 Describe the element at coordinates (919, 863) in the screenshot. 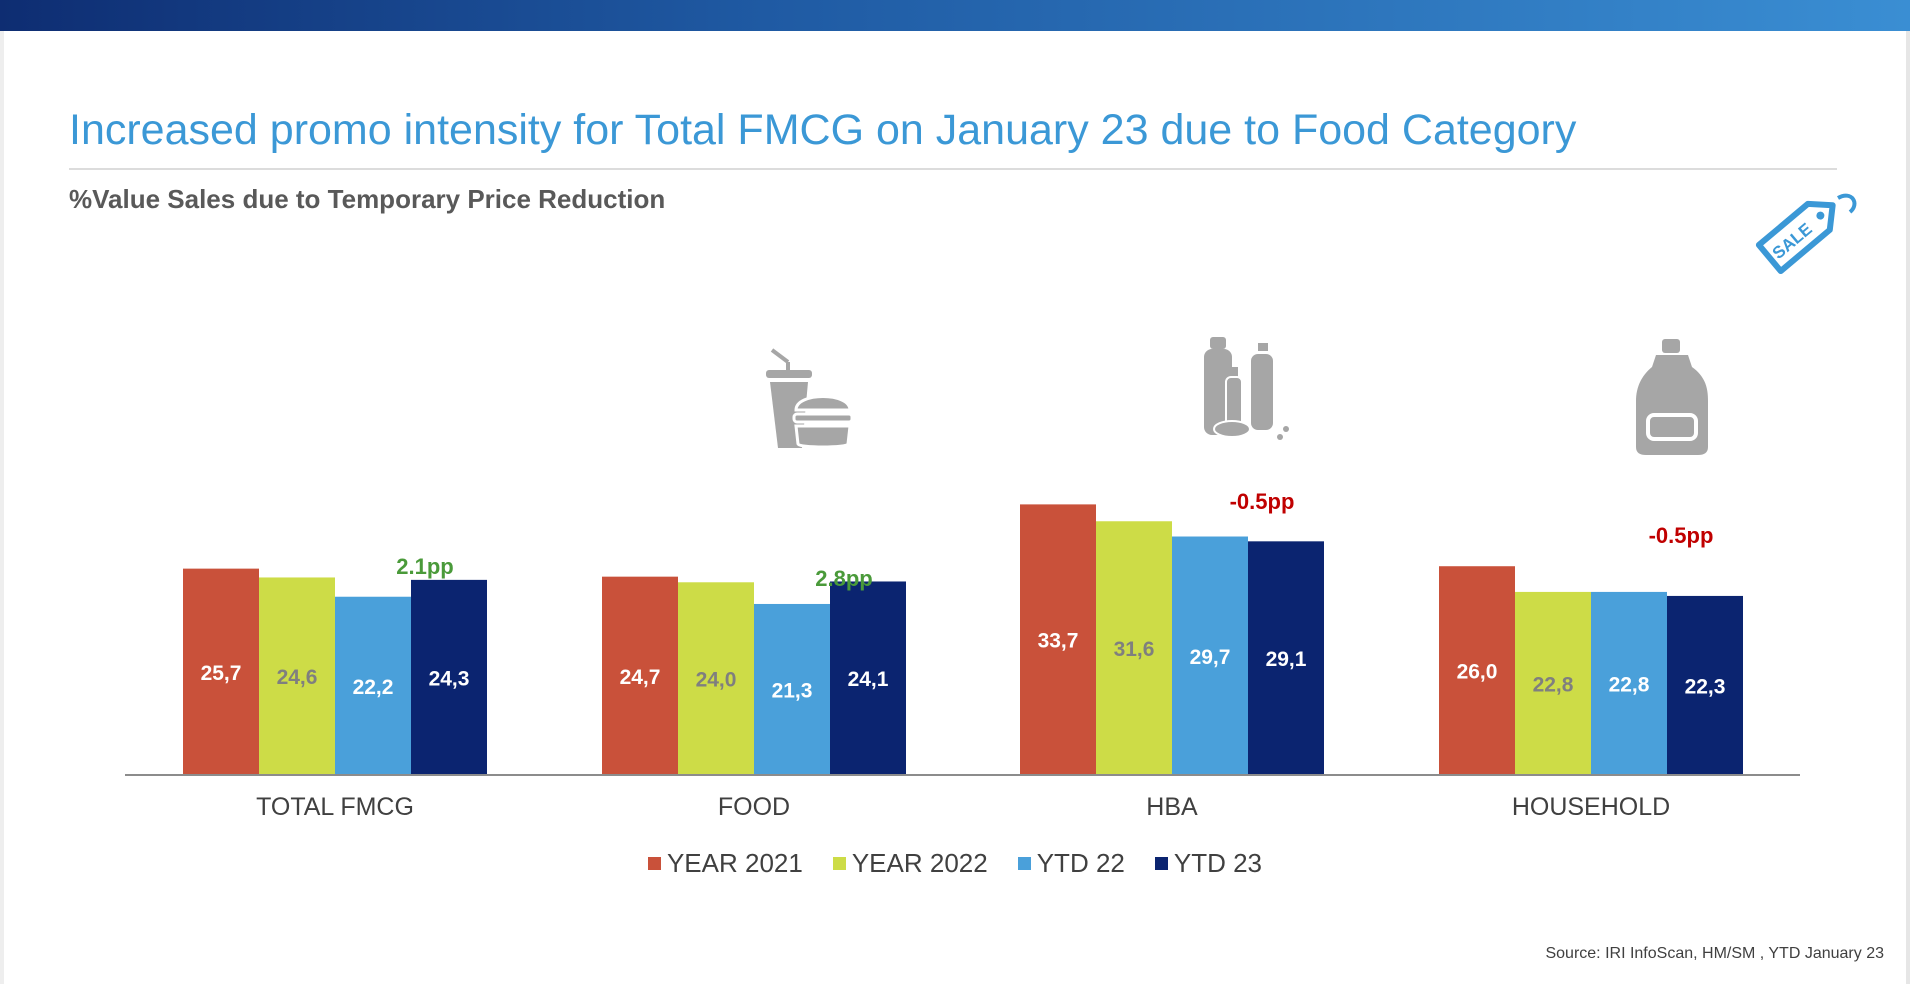

I see `legend-label: YEAR 2022` at that location.